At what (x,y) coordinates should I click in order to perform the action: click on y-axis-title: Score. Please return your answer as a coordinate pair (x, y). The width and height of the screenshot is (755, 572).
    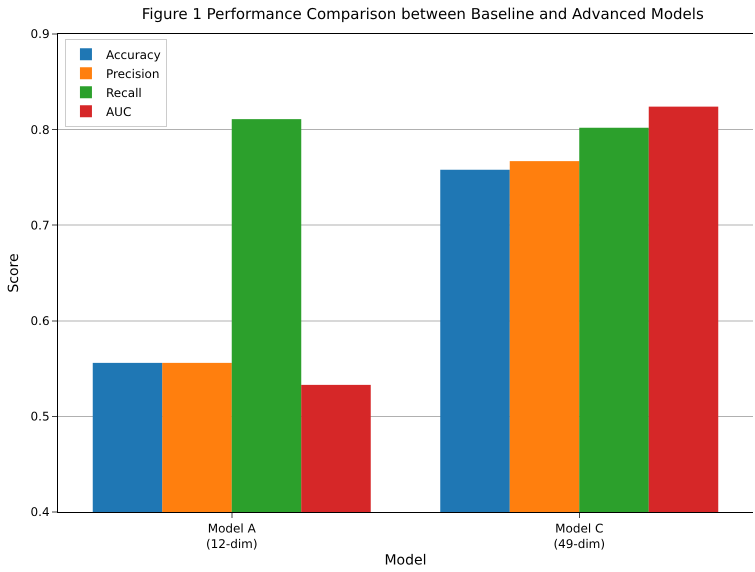
    Looking at the image, I should click on (14, 273).